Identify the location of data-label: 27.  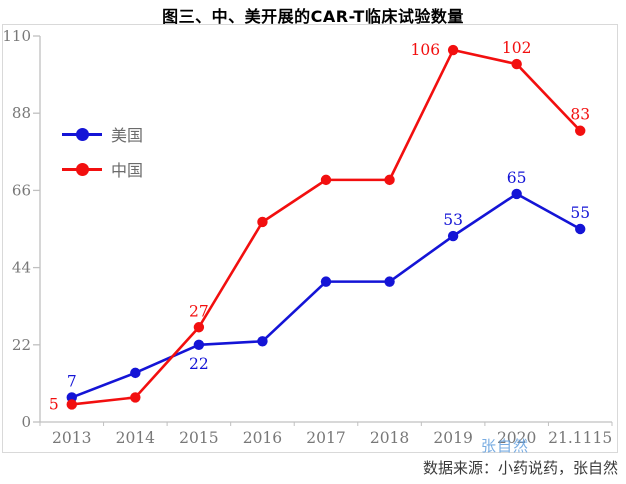
(199, 311).